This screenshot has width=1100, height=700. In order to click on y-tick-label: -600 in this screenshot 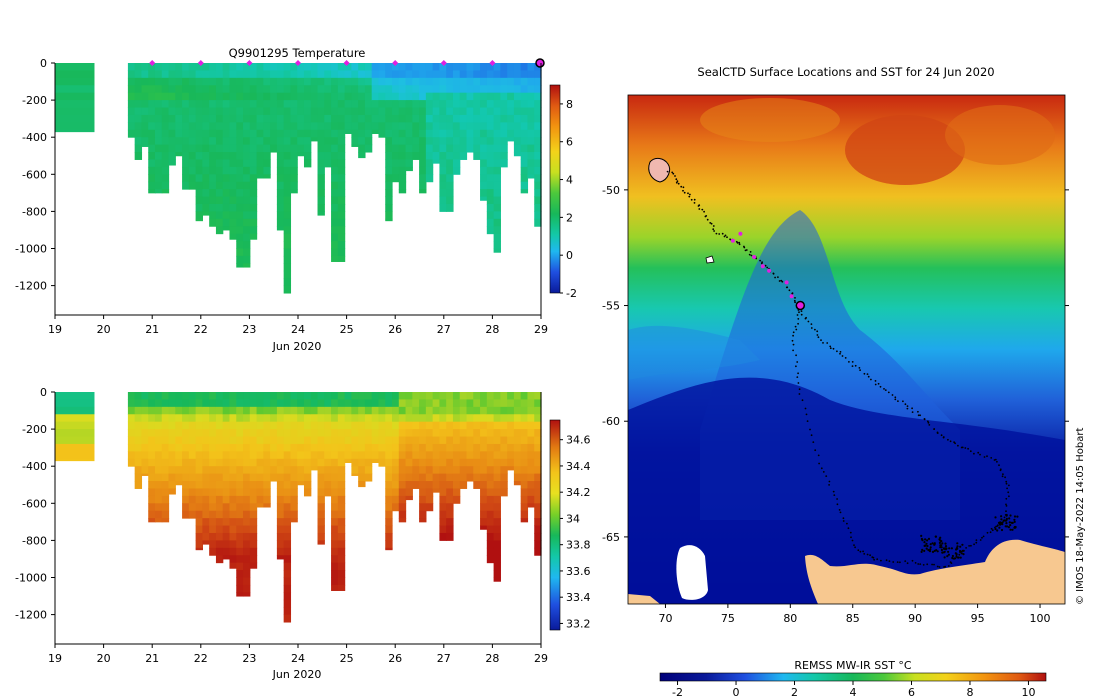, I will do `click(34, 503)`.